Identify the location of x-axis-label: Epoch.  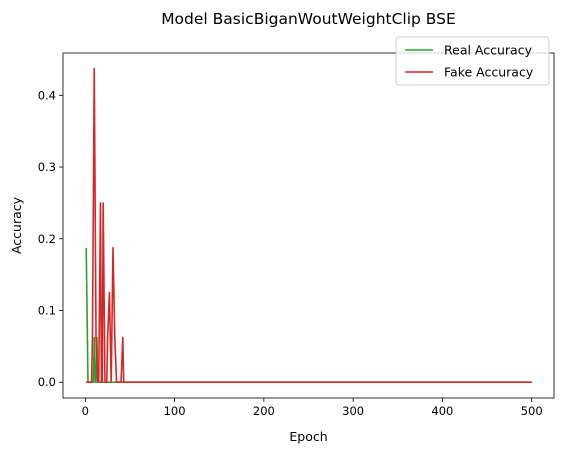
(308, 436).